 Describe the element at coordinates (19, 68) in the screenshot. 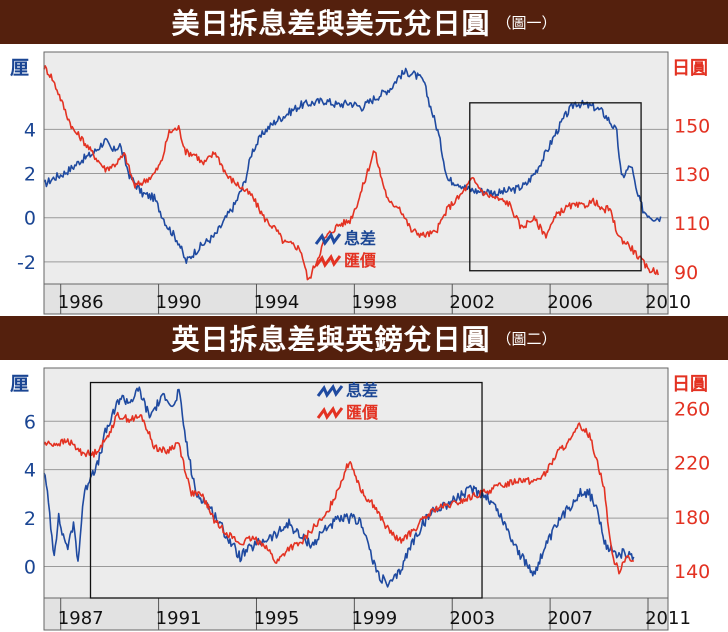

I see `chart1-y-left-unit: 厘` at that location.